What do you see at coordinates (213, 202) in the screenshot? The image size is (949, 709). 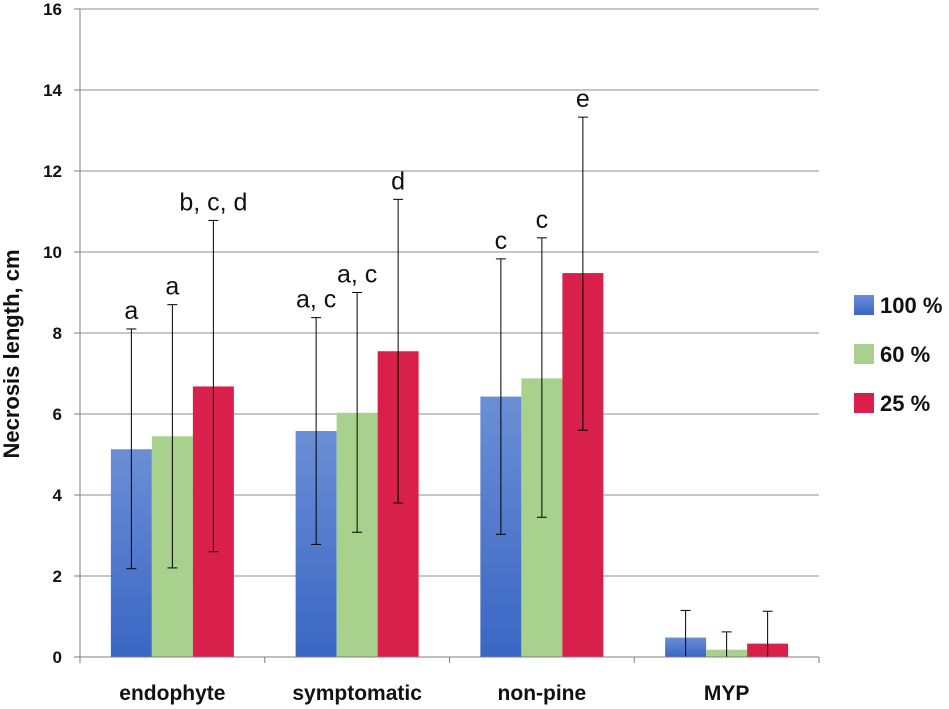 I see `significance-label: b, c, d` at bounding box center [213, 202].